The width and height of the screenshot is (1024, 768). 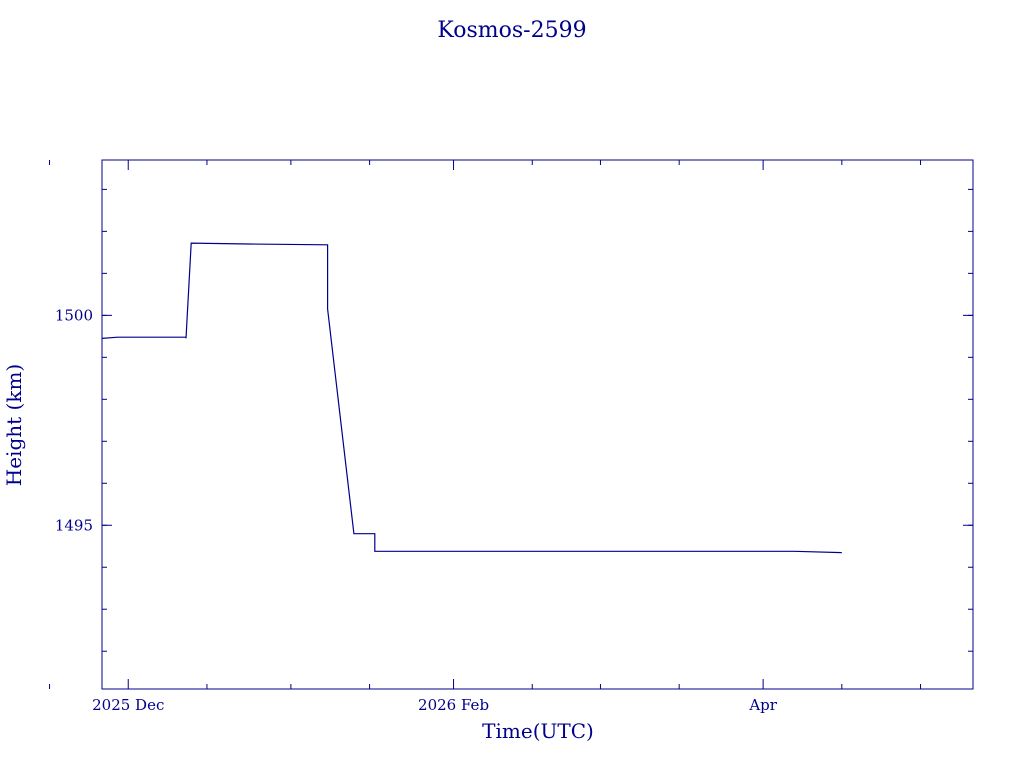 What do you see at coordinates (453, 705) in the screenshot?
I see `x-tick-label: 2026 Feb` at bounding box center [453, 705].